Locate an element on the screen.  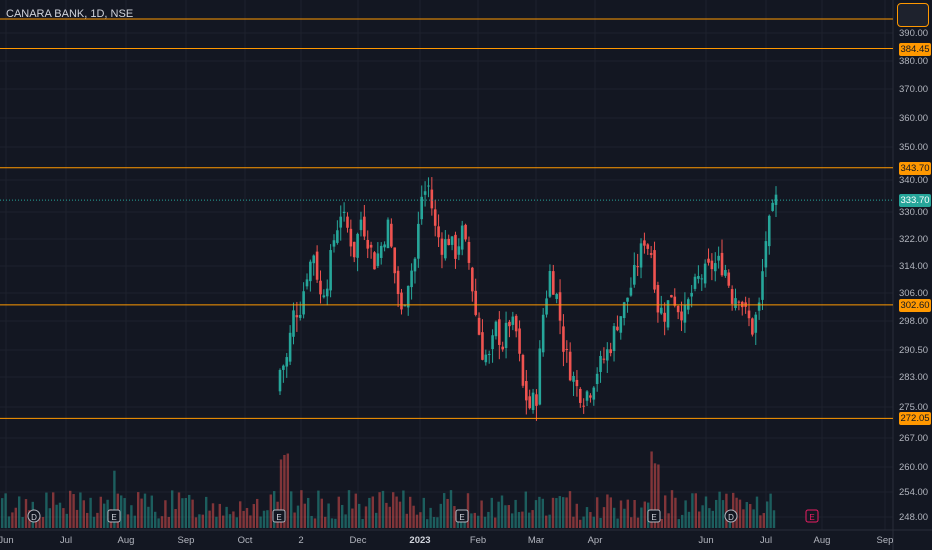
chart-settings-button is located at coordinates (913, 15).